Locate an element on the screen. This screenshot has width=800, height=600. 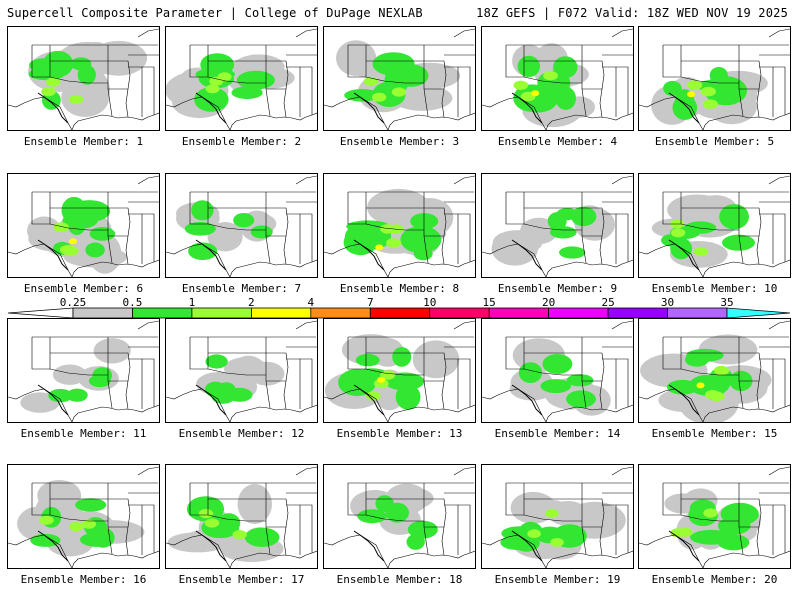
colorbar-left-arrow is located at coordinates (40, 313).